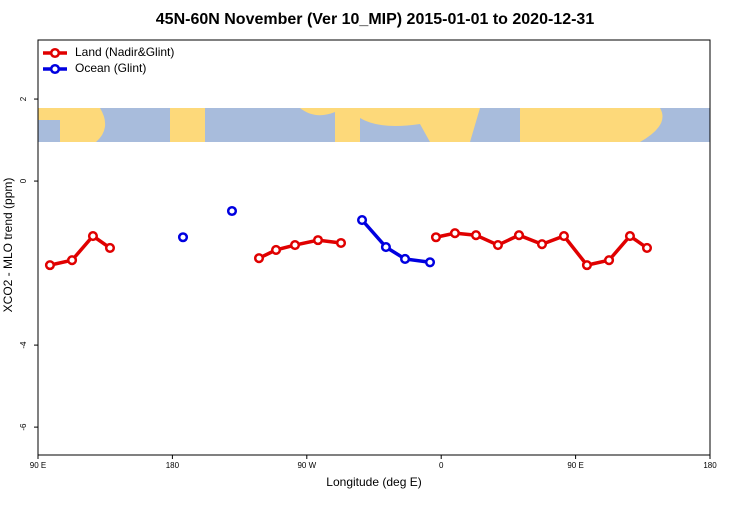  What do you see at coordinates (23, 98) in the screenshot?
I see `y-tick-label: 2` at bounding box center [23, 98].